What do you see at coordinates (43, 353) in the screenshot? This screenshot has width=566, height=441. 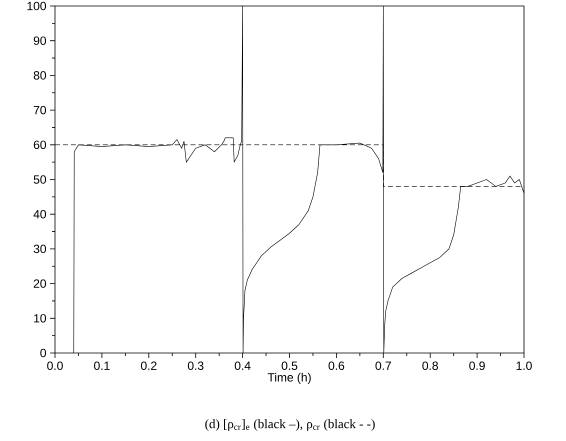 I see `y-tick-label: 0` at bounding box center [43, 353].